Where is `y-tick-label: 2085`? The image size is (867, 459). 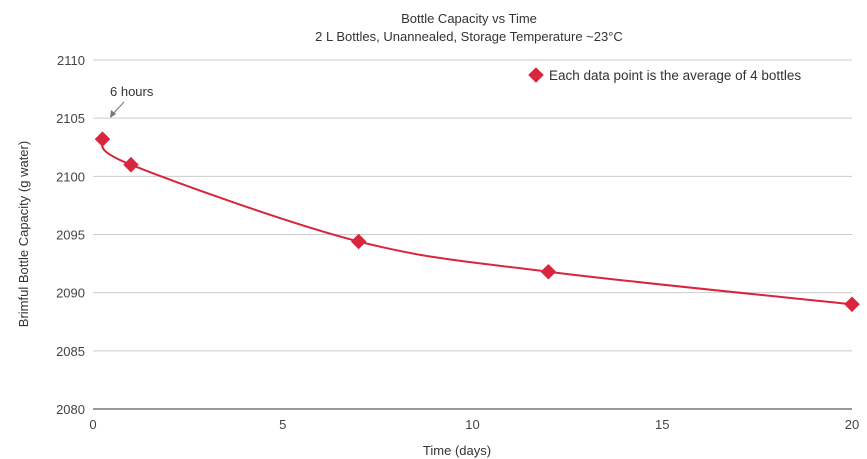
y-tick-label: 2085 is located at coordinates (70, 351).